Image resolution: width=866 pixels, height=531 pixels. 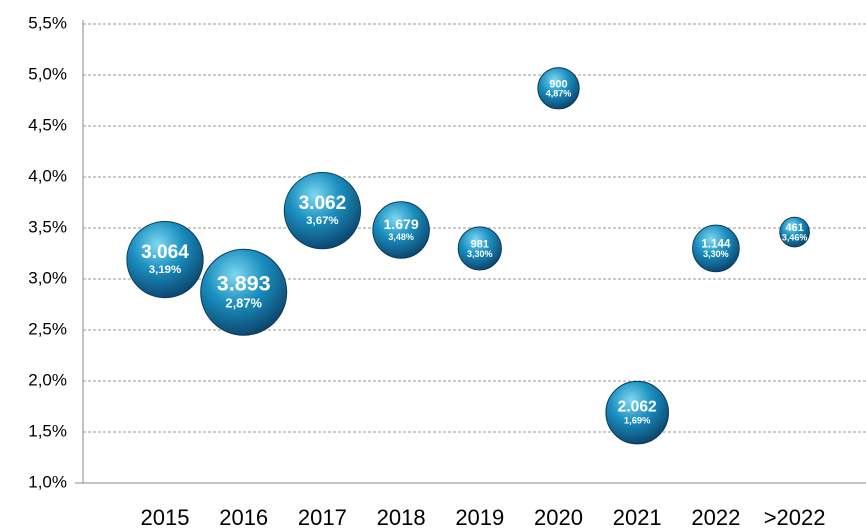 What do you see at coordinates (165, 517) in the screenshot?
I see `x-tick-label: 2015` at bounding box center [165, 517].